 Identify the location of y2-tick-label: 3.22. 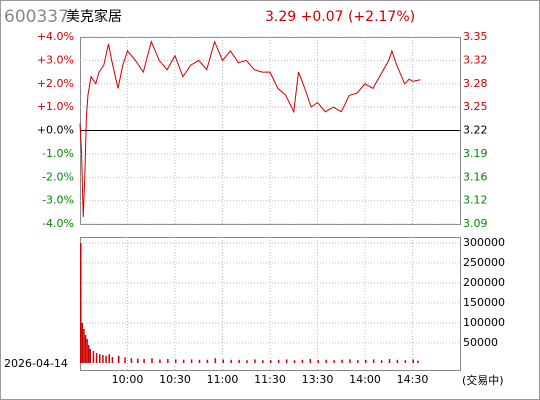
(475, 130).